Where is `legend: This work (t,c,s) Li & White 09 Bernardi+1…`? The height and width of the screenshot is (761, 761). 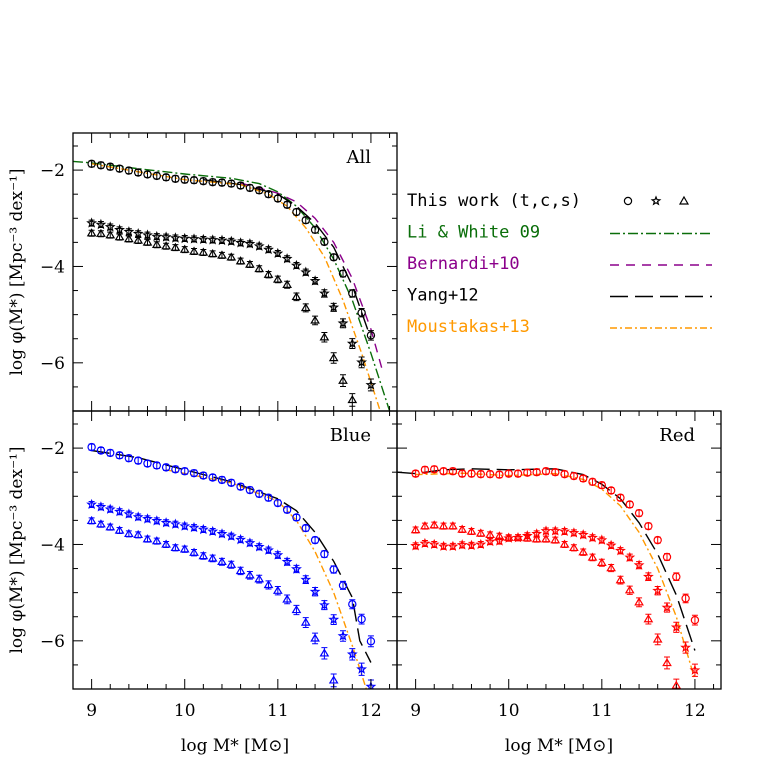
legend: This work (t,c,s) Li & White 09 Bernardi+1… is located at coordinates (559, 264).